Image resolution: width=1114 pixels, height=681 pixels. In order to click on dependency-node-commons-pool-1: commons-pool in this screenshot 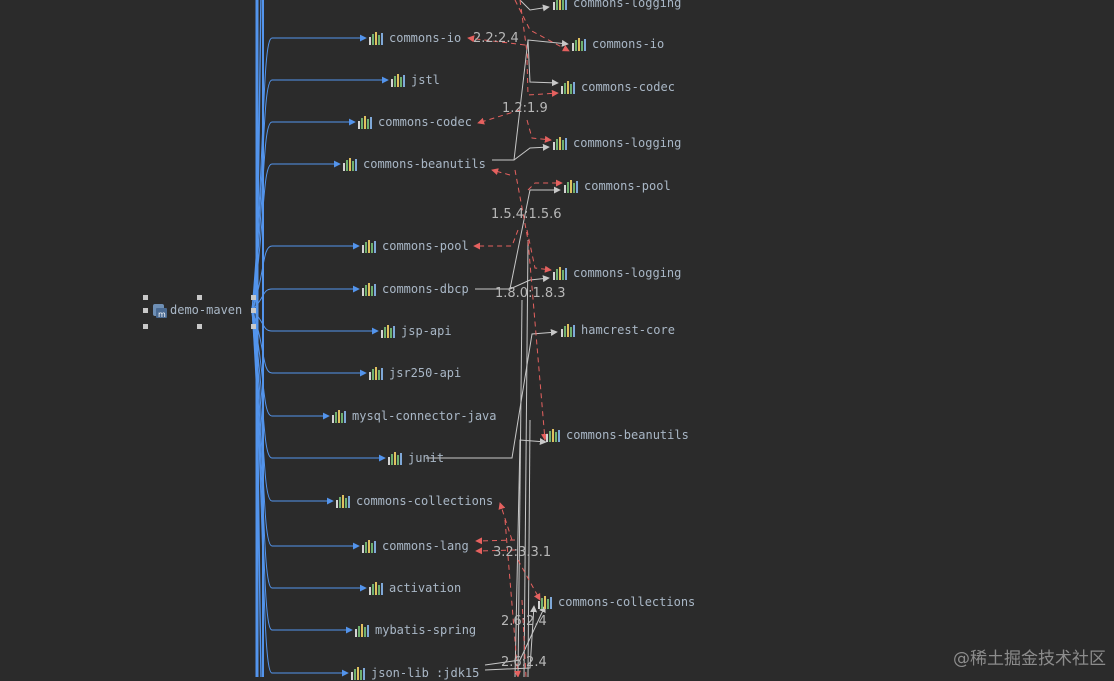, I will do `click(415, 246)`.